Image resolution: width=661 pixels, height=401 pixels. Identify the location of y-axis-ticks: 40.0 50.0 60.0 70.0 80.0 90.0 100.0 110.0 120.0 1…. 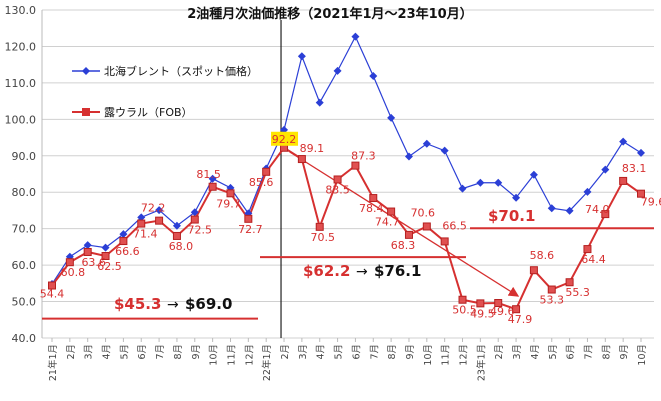
(21, 174).